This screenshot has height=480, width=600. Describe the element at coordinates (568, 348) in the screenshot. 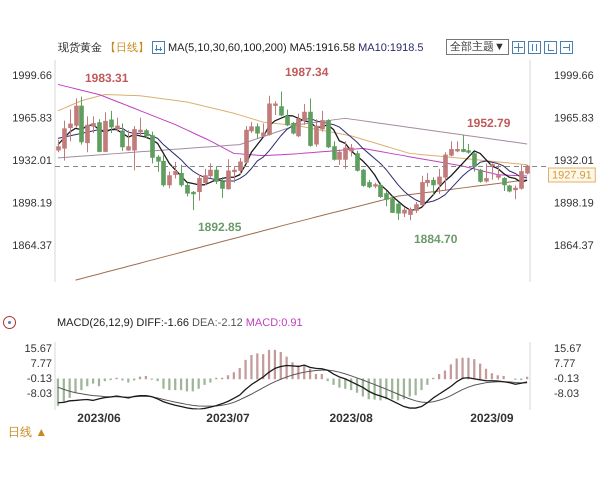

I see `y2-tick-label: 15.67` at that location.